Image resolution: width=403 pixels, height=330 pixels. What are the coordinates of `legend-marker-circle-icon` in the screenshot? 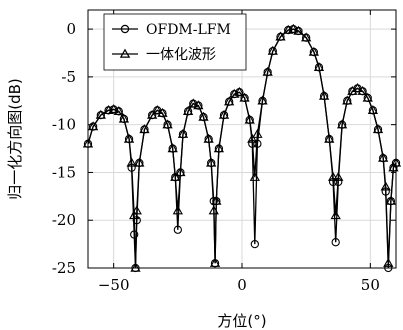 It's located at (125, 29).